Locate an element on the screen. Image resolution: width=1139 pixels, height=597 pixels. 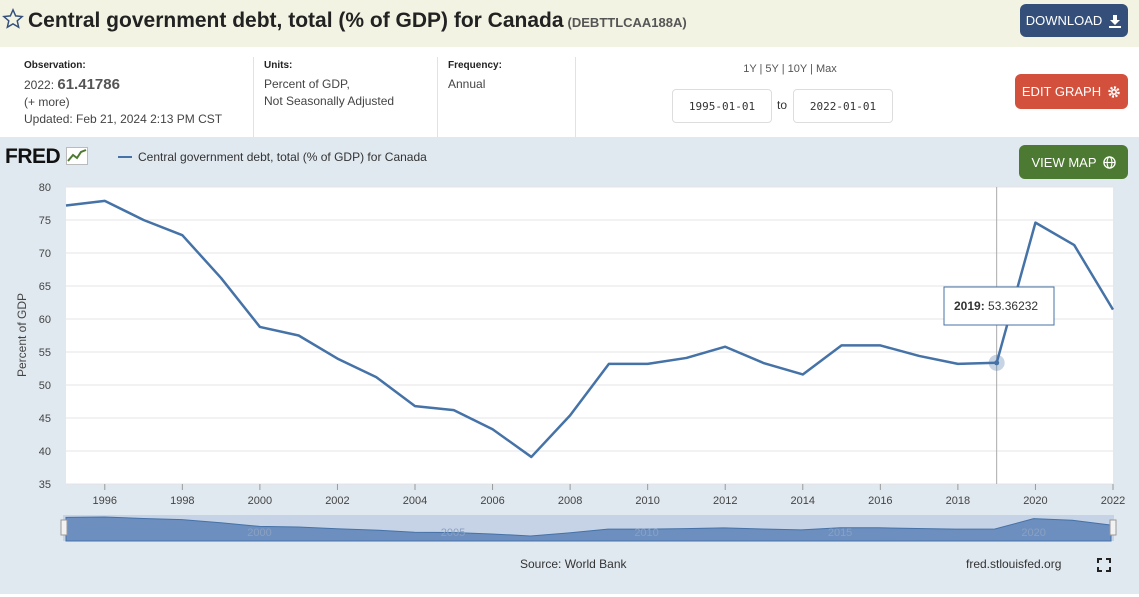
observation-value: 61.41786 is located at coordinates (88, 84).